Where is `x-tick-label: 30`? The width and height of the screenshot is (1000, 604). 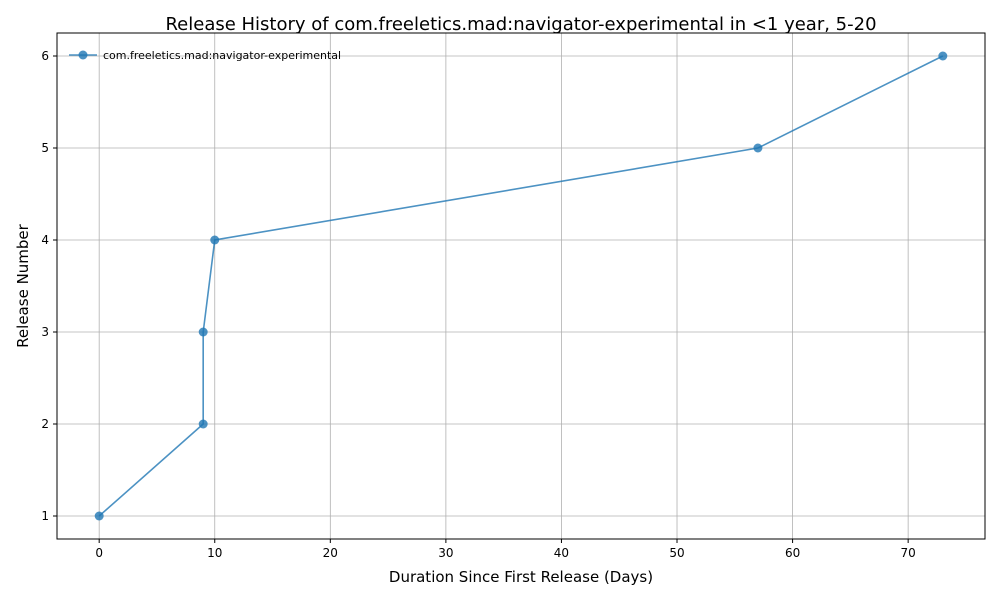
x-tick-label: 30 is located at coordinates (445, 553).